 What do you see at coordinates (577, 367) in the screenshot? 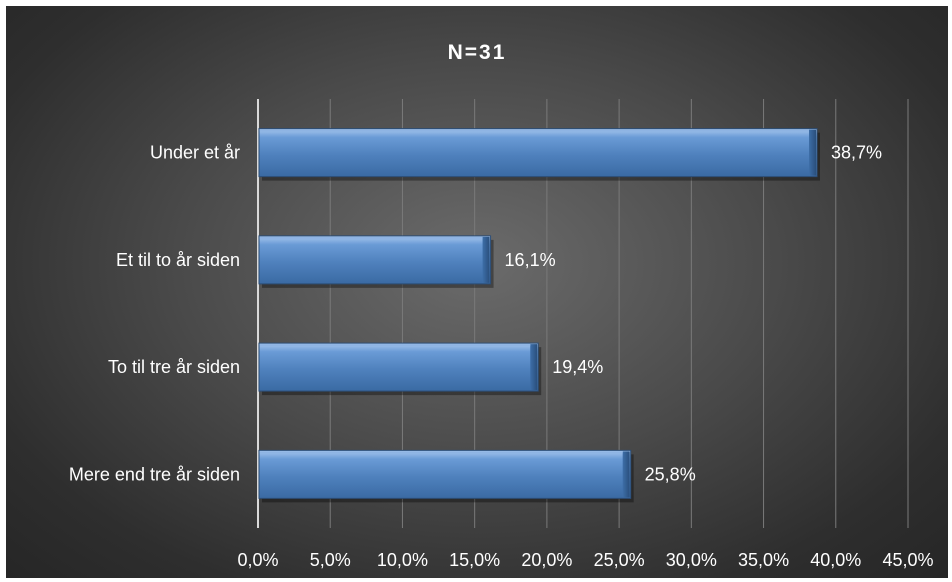
I see `data-label: 19,4%` at bounding box center [577, 367].